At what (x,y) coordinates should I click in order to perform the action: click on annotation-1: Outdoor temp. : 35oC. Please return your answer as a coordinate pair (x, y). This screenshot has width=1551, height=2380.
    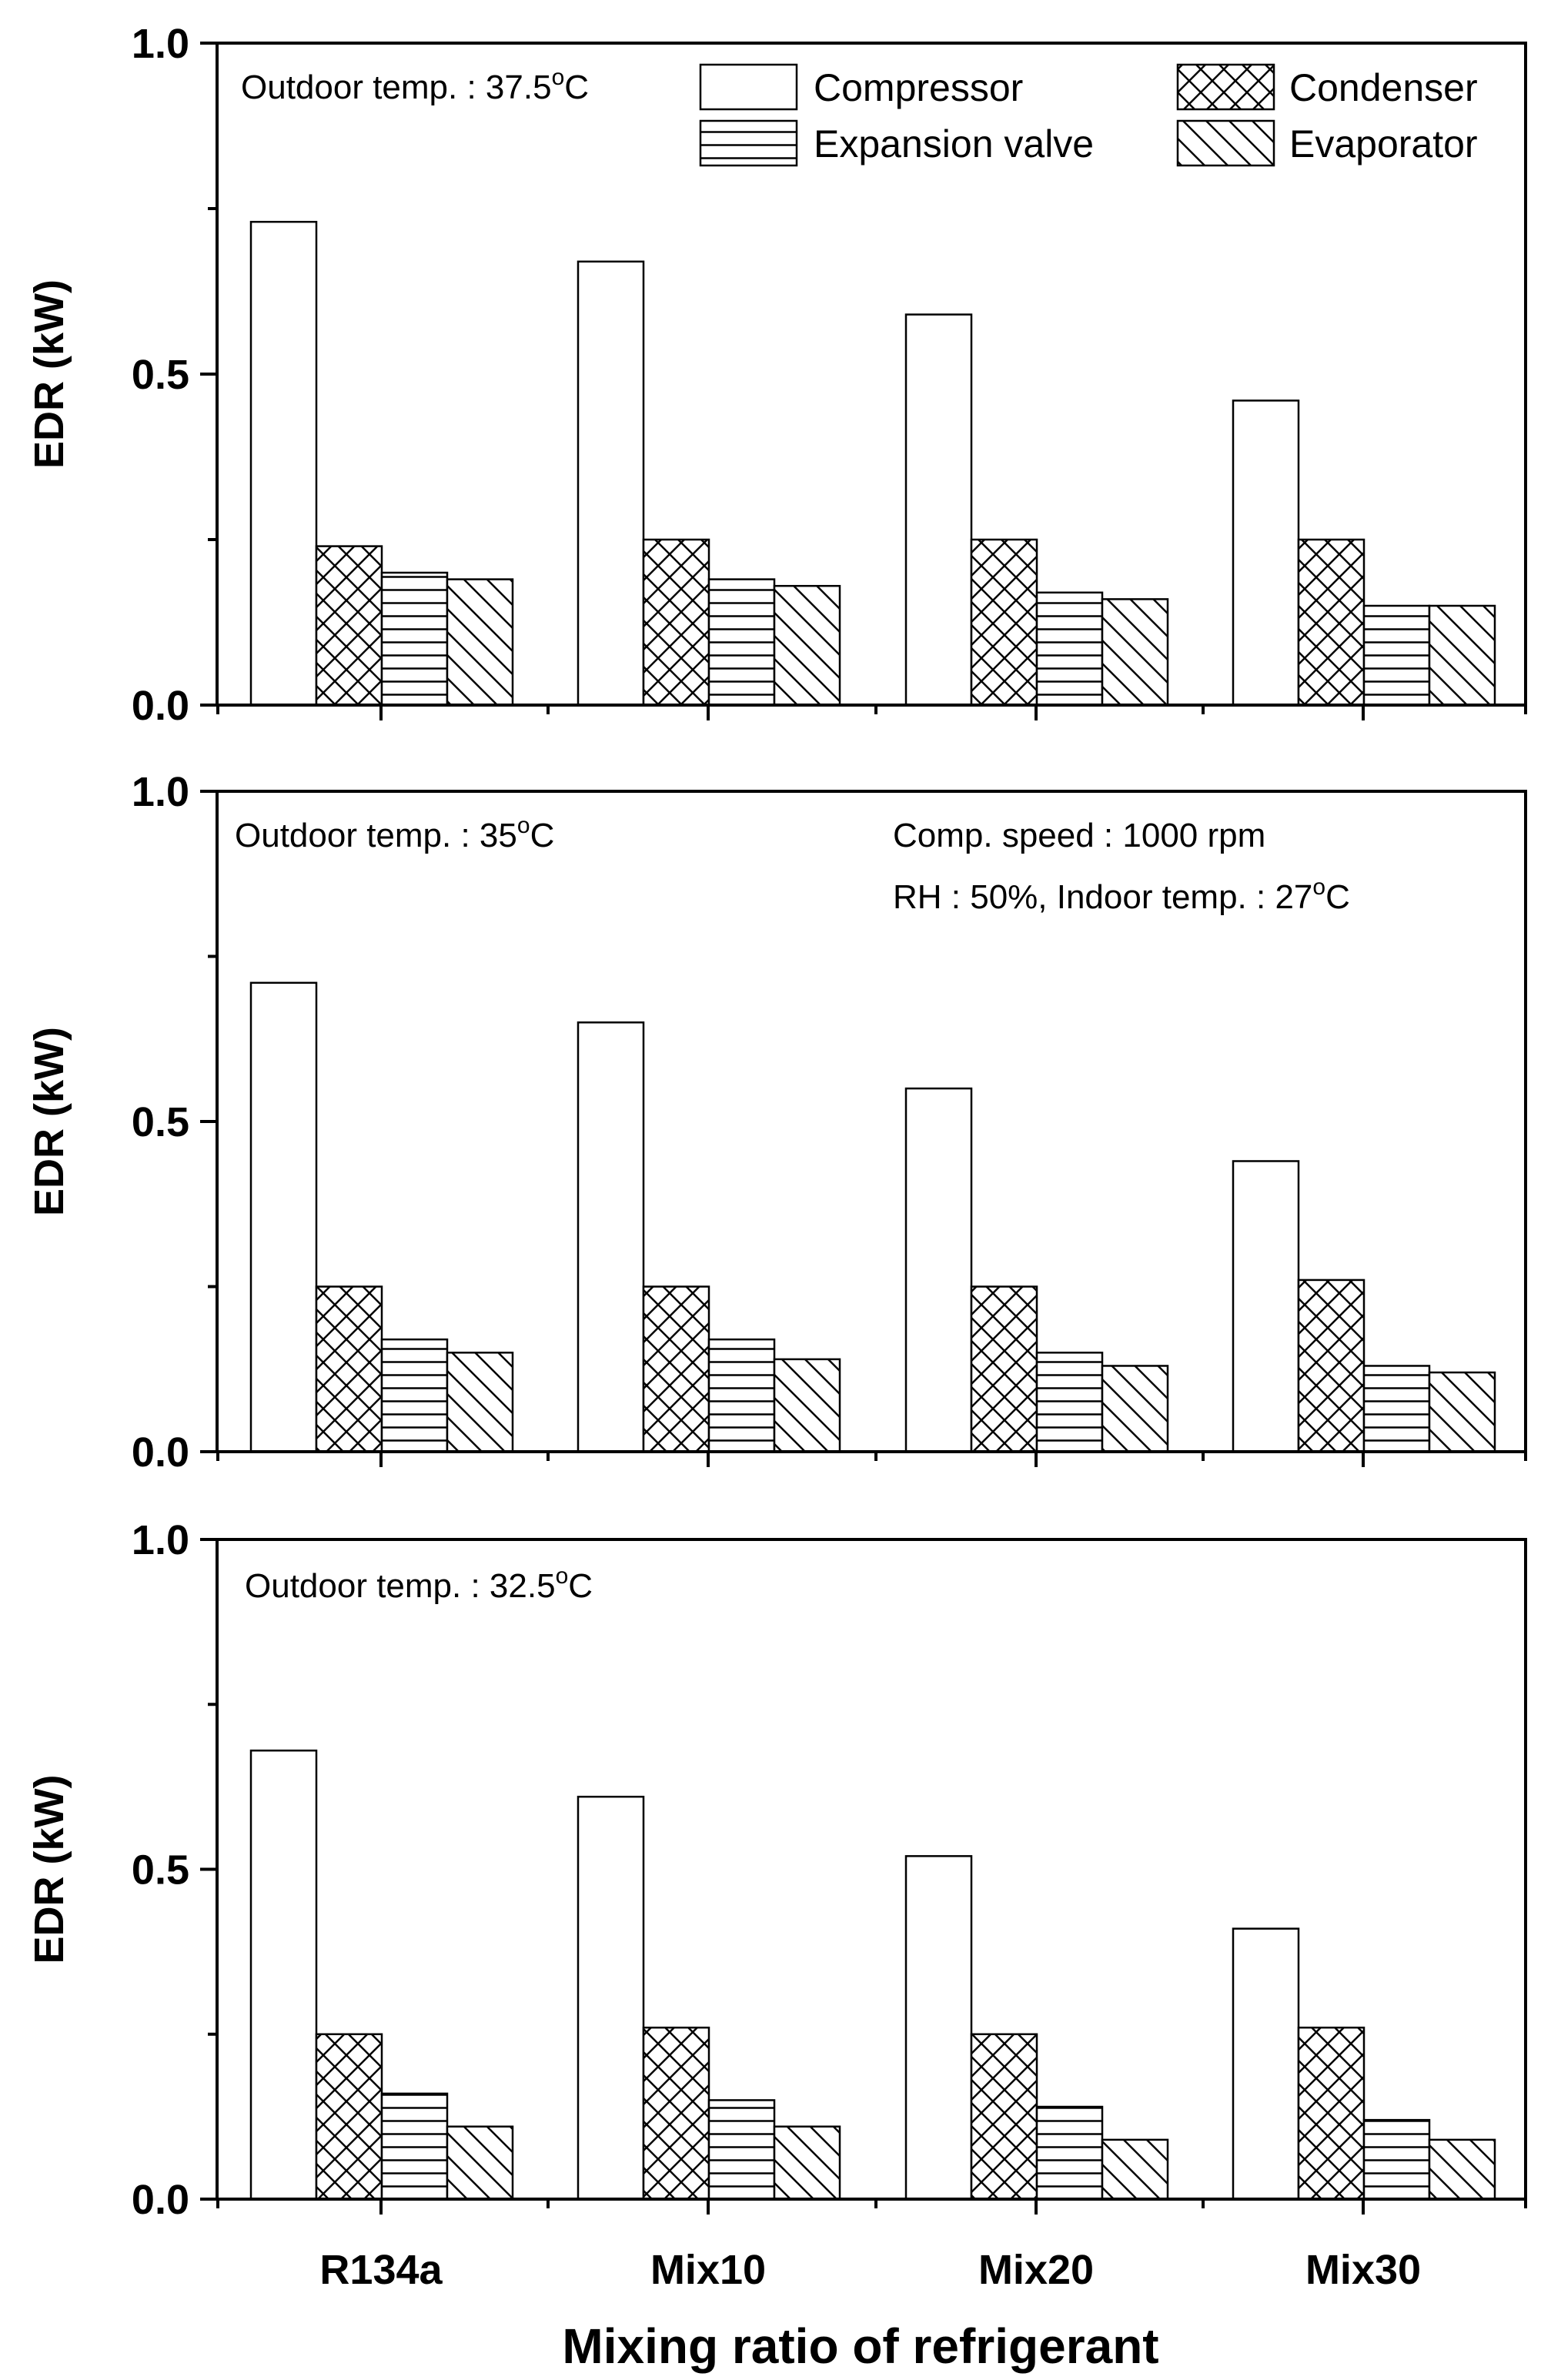
    Looking at the image, I should click on (395, 833).